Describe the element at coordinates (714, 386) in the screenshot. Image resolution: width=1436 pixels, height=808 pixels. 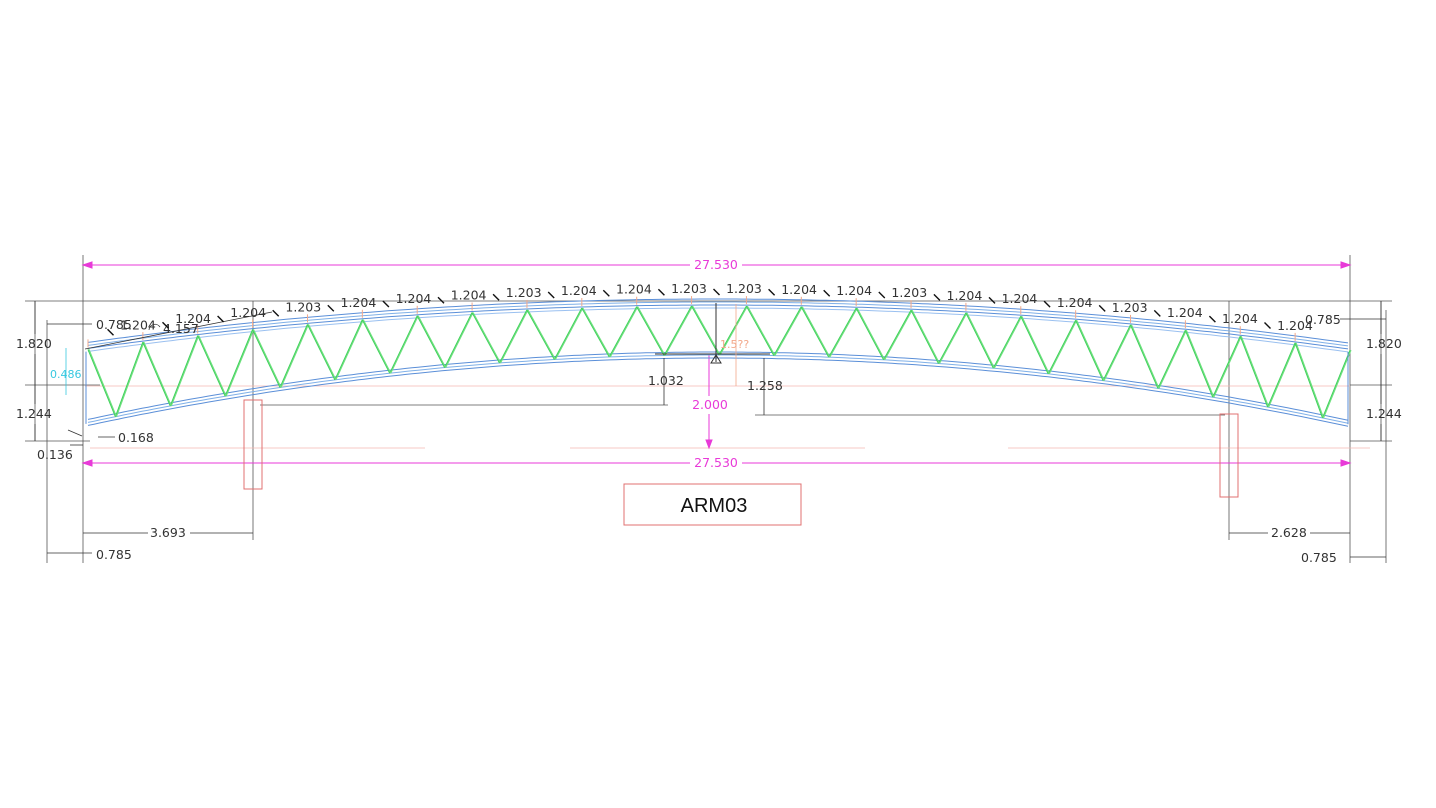
I see `center-rise-dims` at that location.